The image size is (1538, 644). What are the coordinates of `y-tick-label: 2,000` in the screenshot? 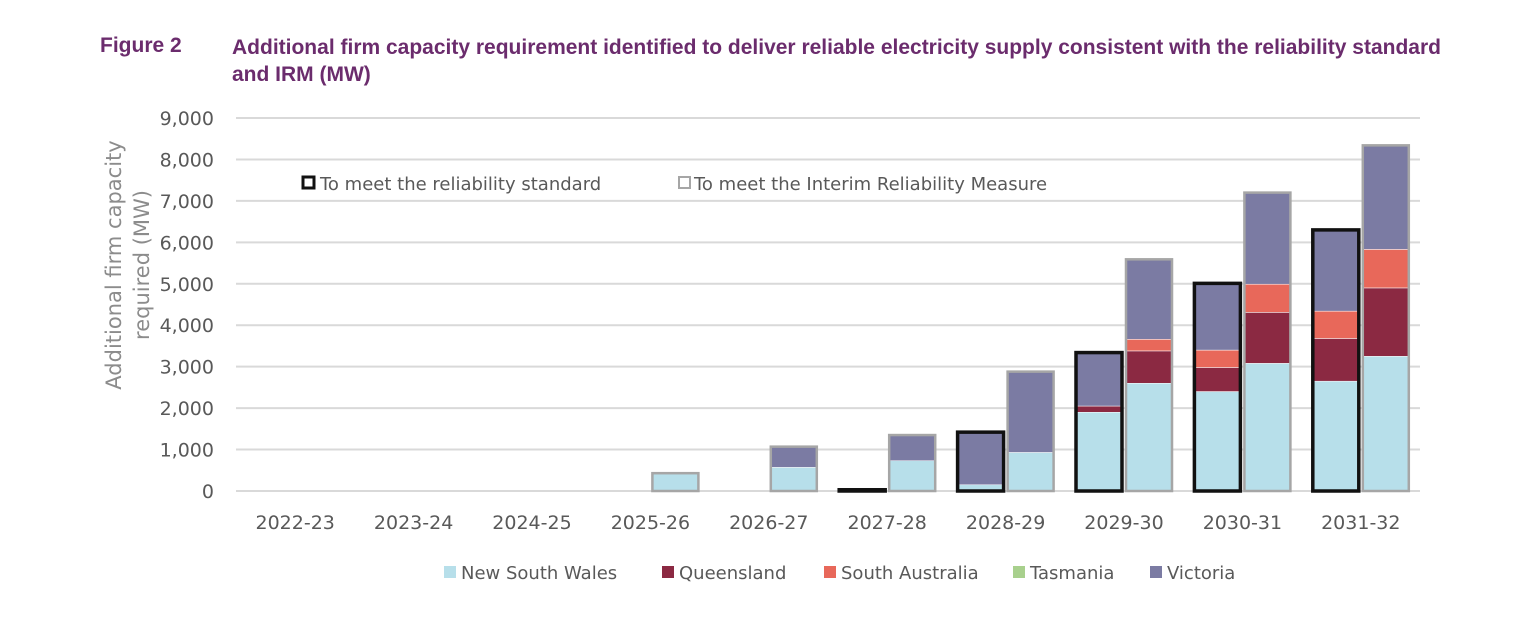 It's located at (187, 409).